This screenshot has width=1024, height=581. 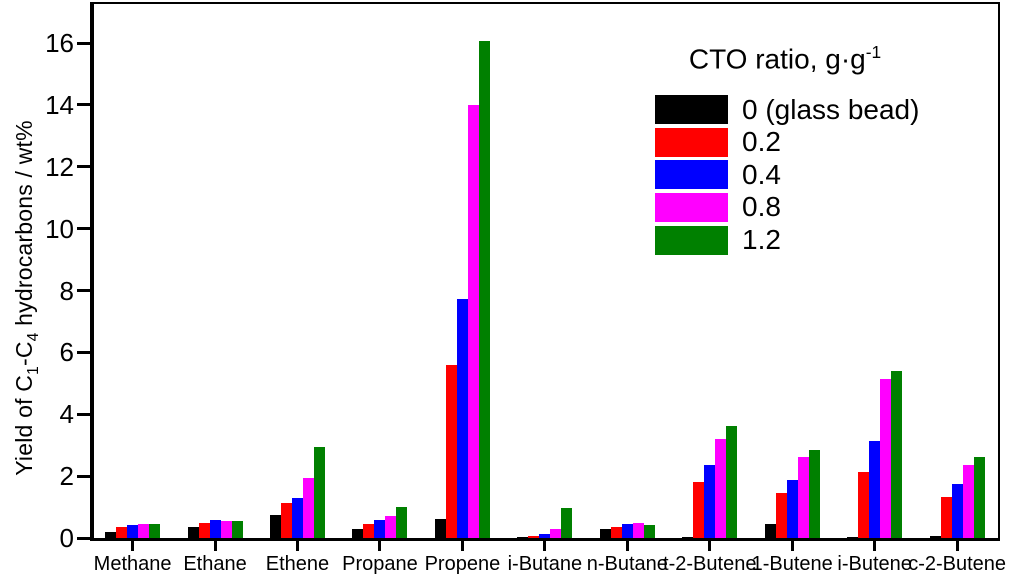 I want to click on y-tick-label: 4, so click(x=66, y=414).